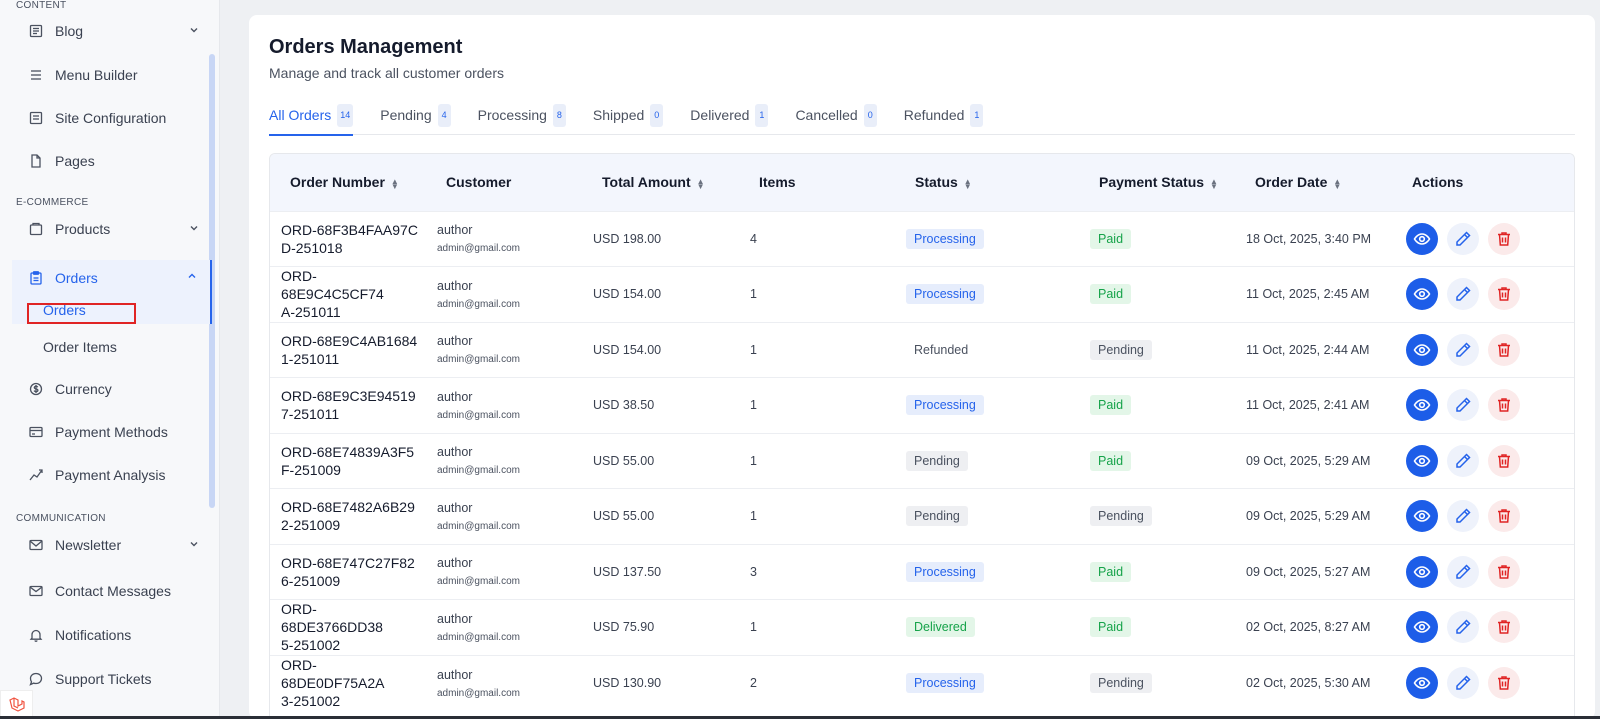 The width and height of the screenshot is (1600, 719). Describe the element at coordinates (455, 618) in the screenshot. I see `customer-name: author` at that location.